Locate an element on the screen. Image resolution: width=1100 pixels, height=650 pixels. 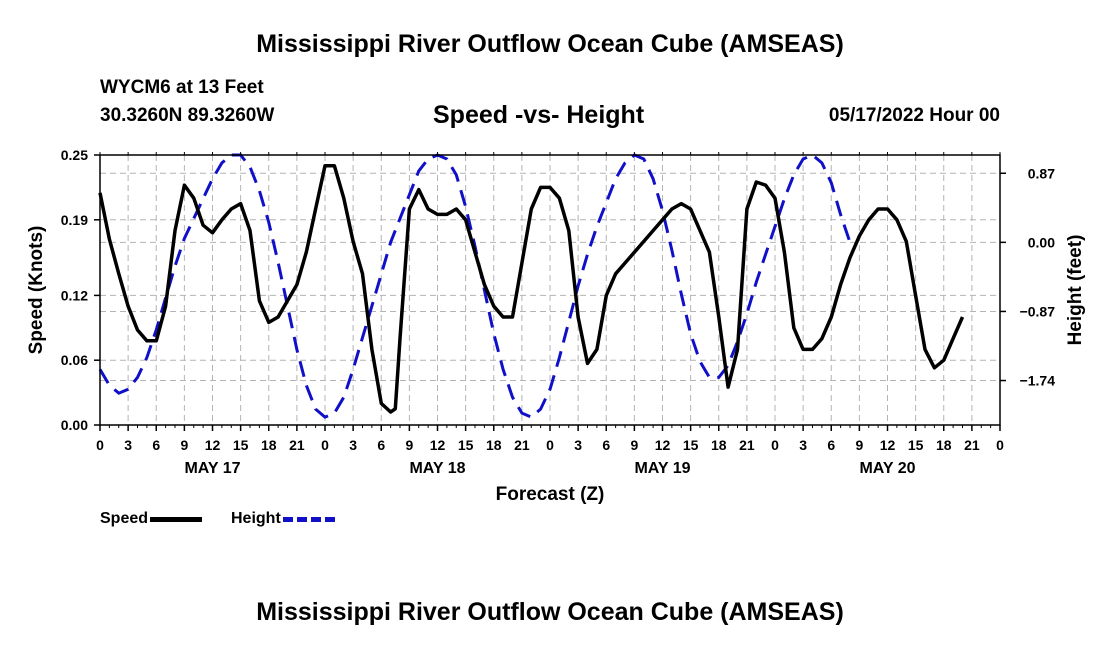
legend-speed-swatch is located at coordinates (176, 519).